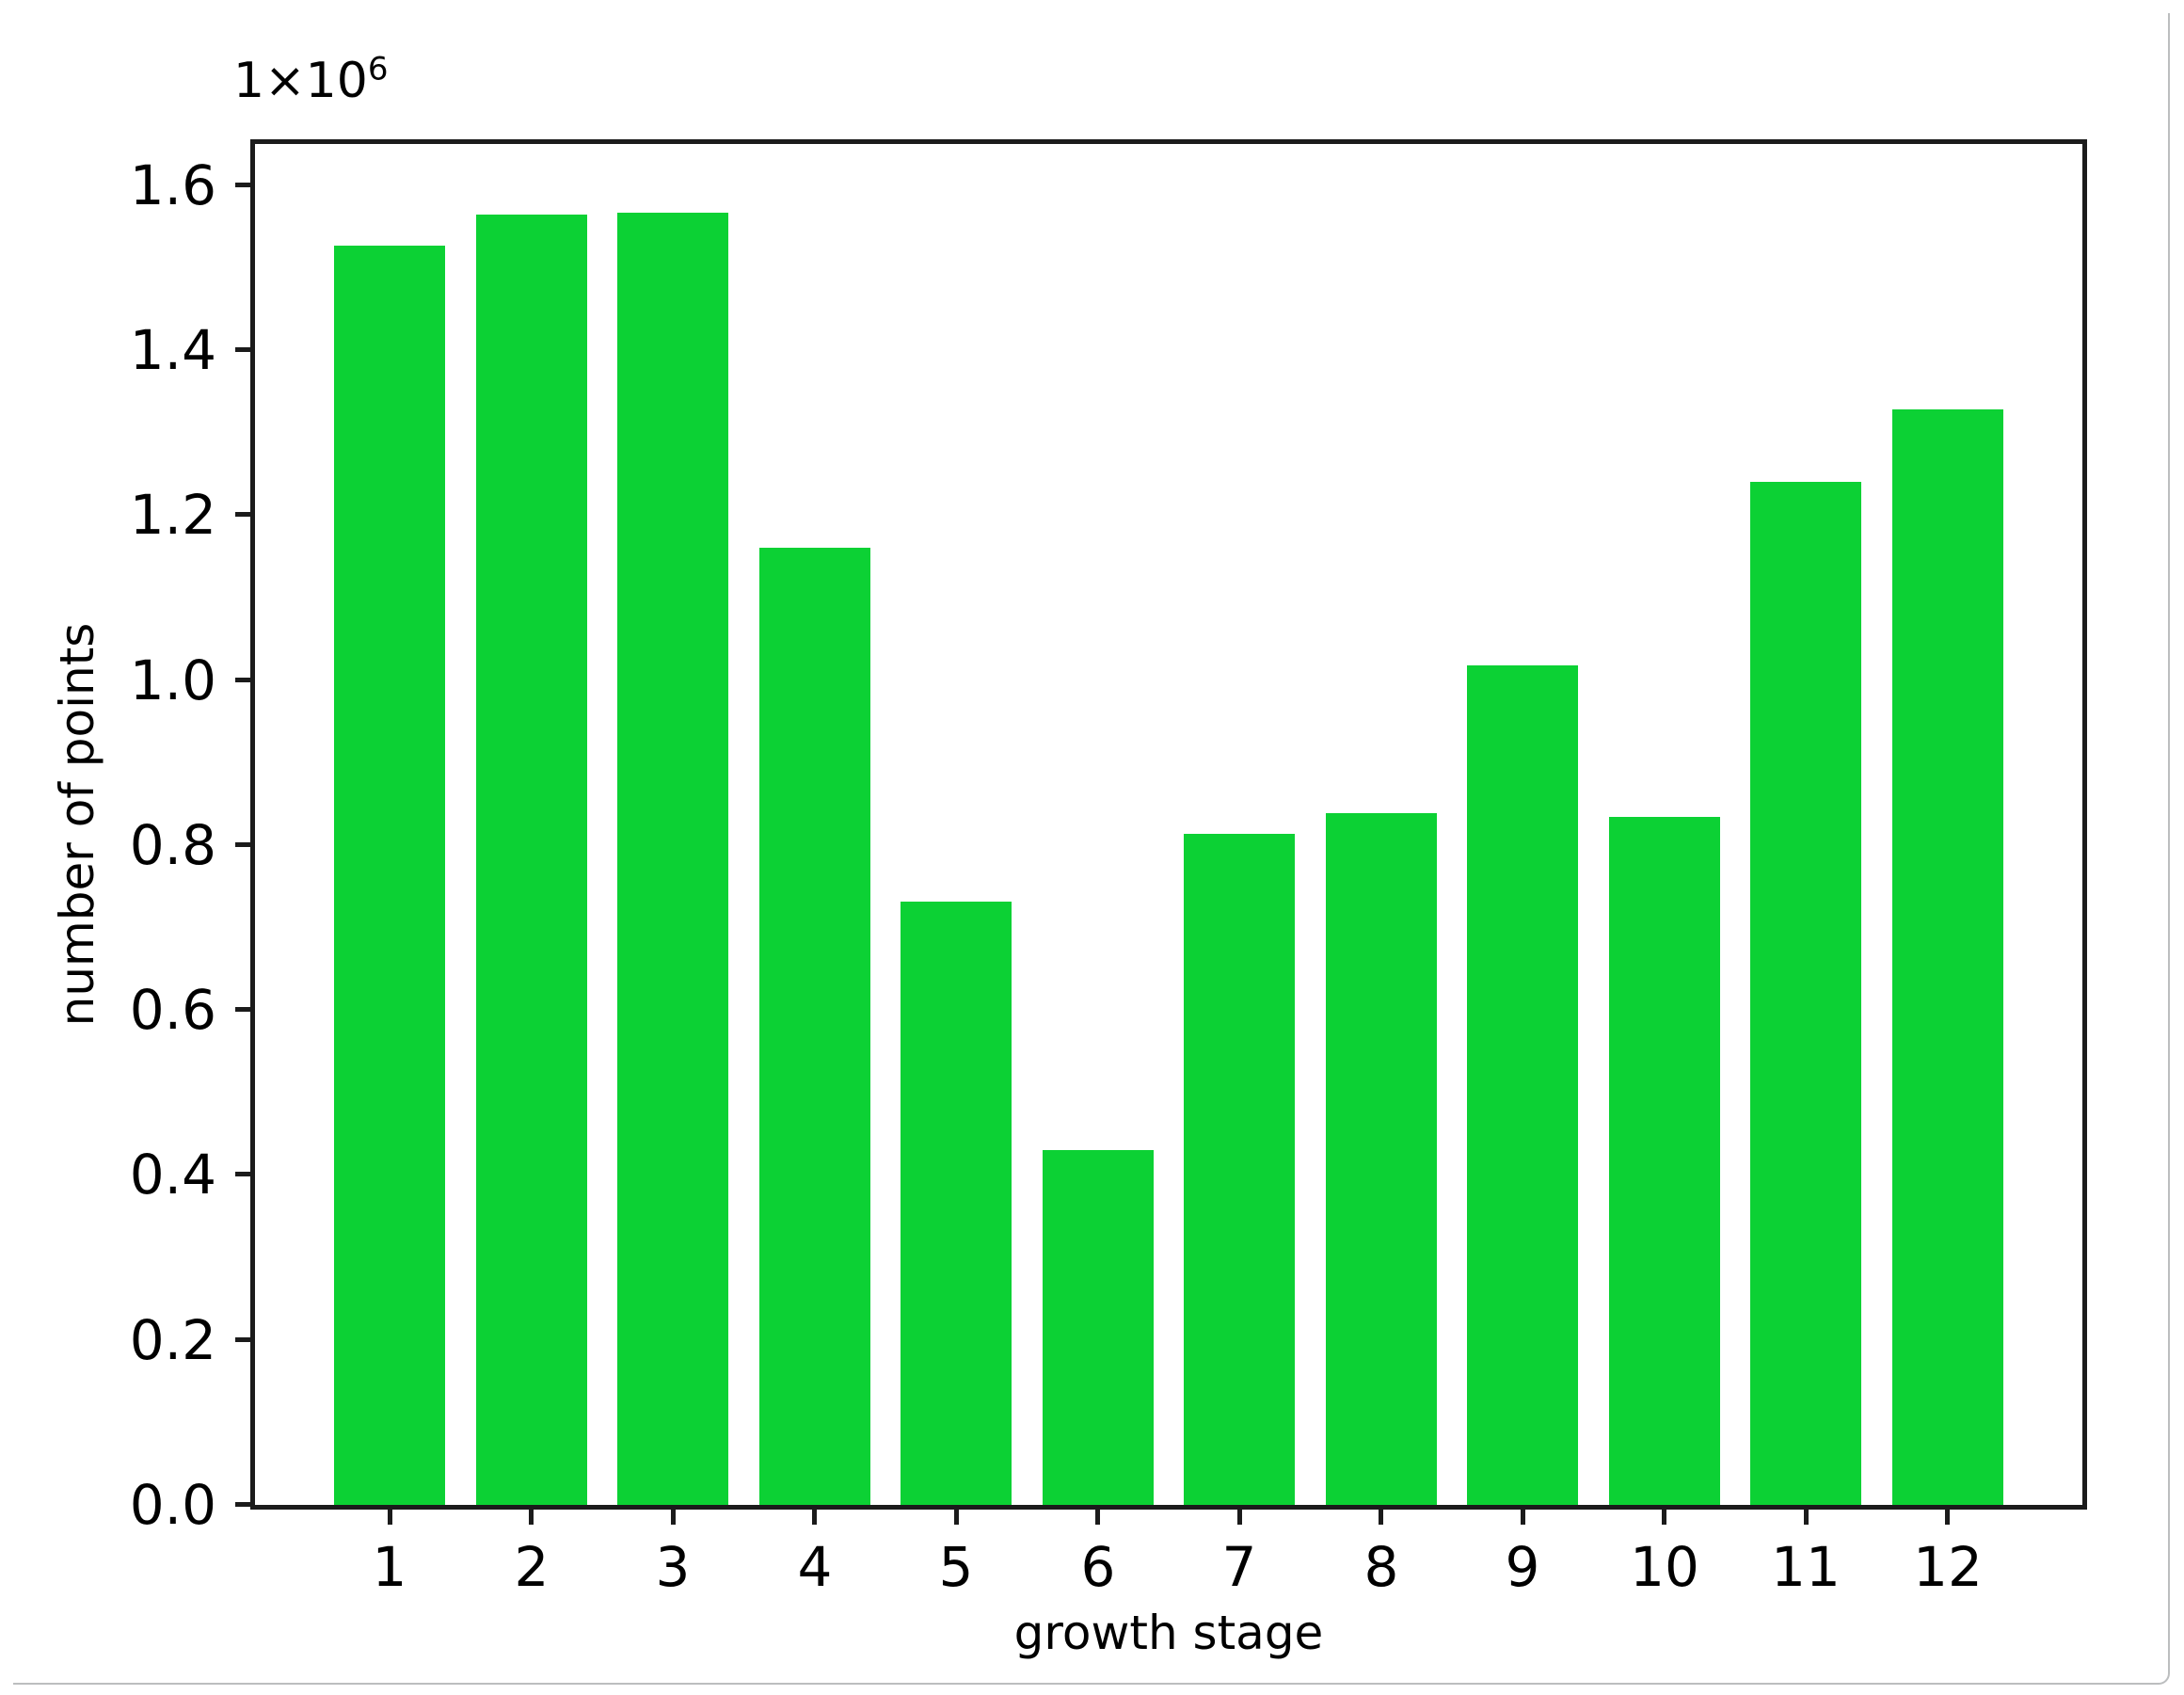 The width and height of the screenshot is (2184, 1695). Describe the element at coordinates (300, 81) in the screenshot. I see `offset-base: 1×10` at that location.